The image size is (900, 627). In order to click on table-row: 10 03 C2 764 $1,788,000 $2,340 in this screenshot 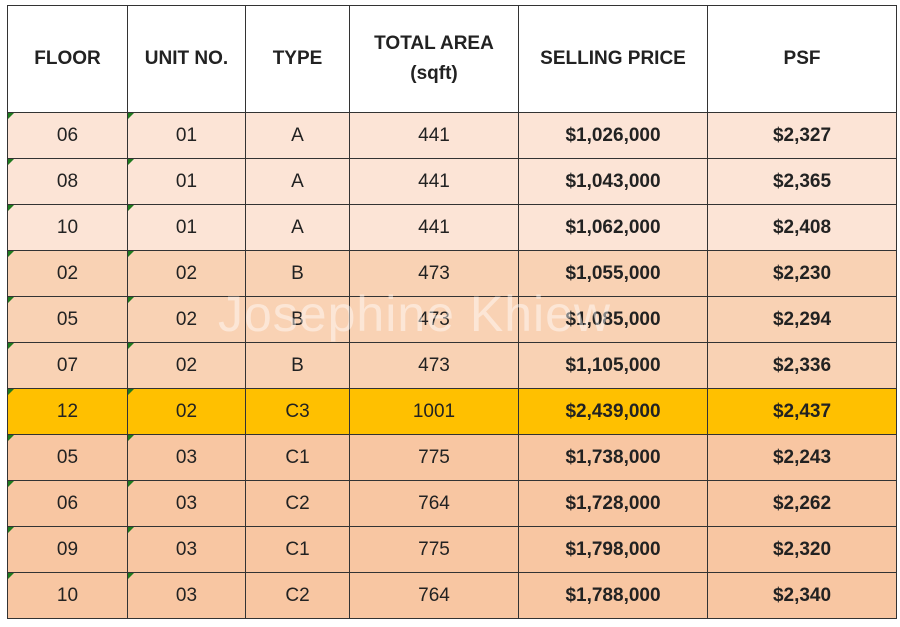, I will do `click(452, 595)`.